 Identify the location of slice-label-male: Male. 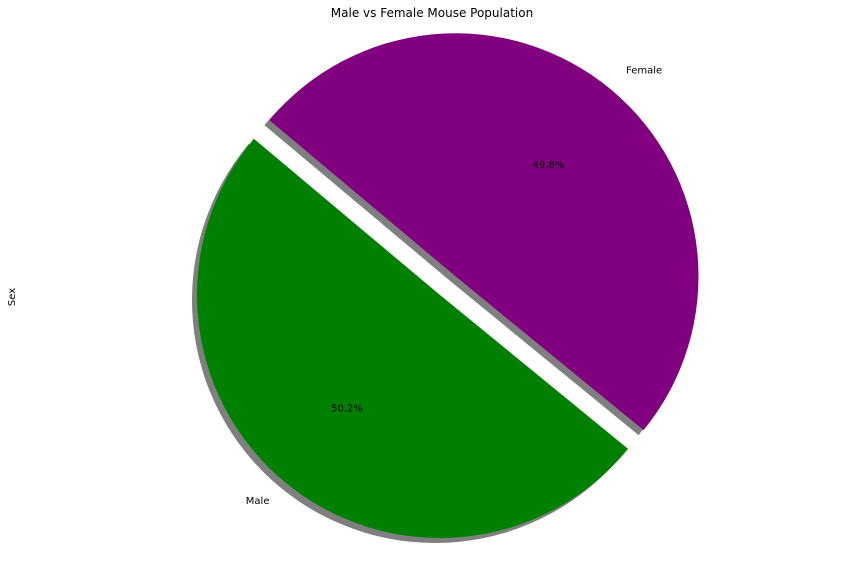
(258, 501).